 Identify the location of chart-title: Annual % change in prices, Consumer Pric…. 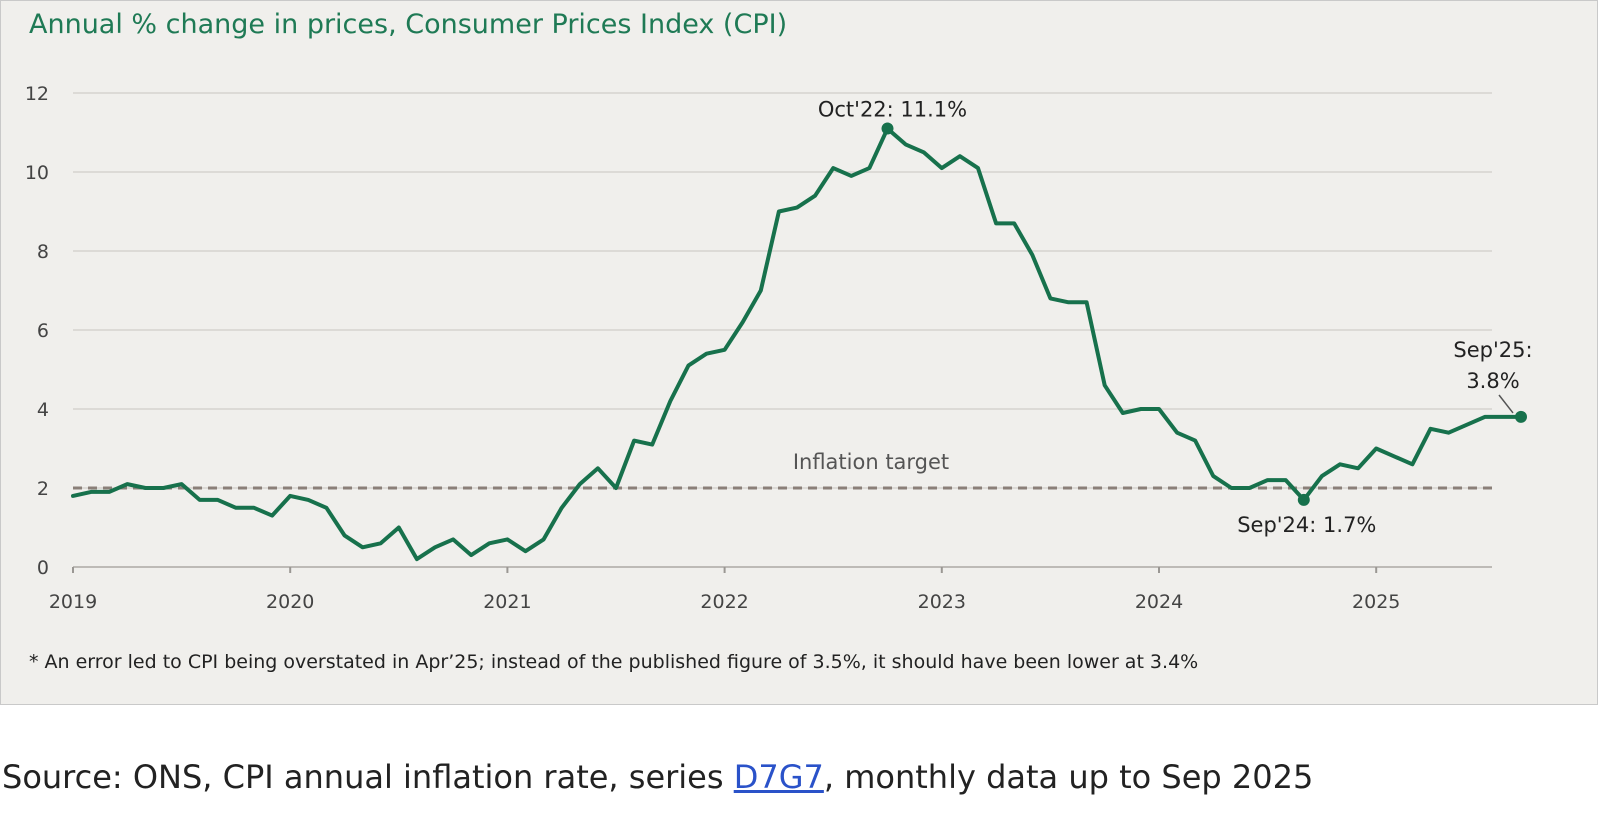
(408, 24).